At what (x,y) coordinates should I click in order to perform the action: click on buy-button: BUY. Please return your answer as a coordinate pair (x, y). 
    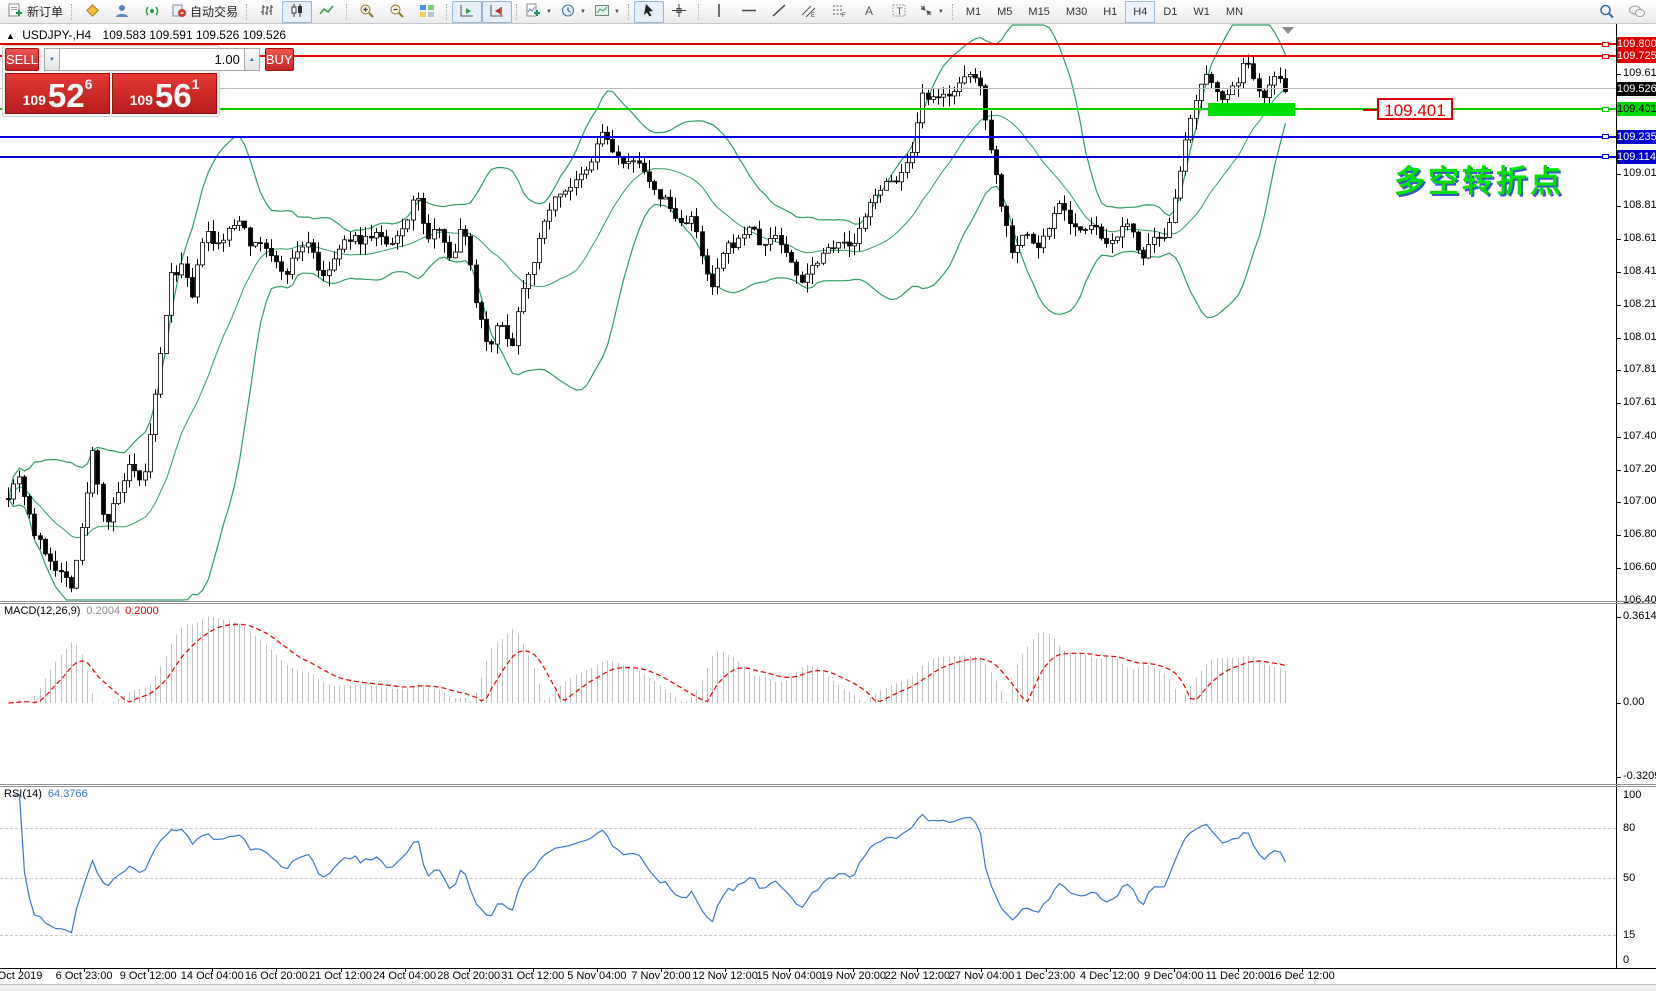
    Looking at the image, I should click on (279, 59).